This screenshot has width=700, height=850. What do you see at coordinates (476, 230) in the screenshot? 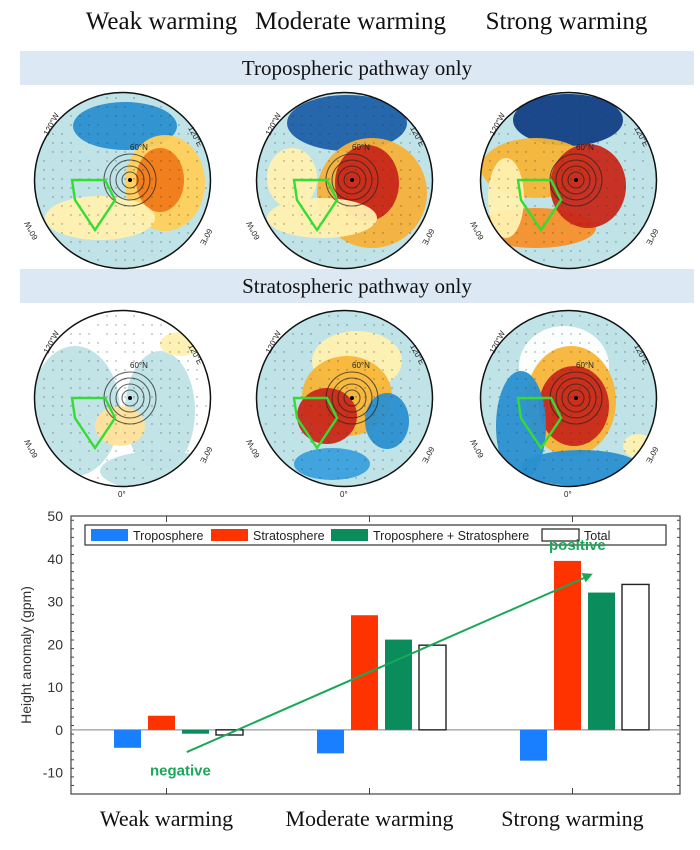
I see `label-60w: 60°W` at bounding box center [476, 230].